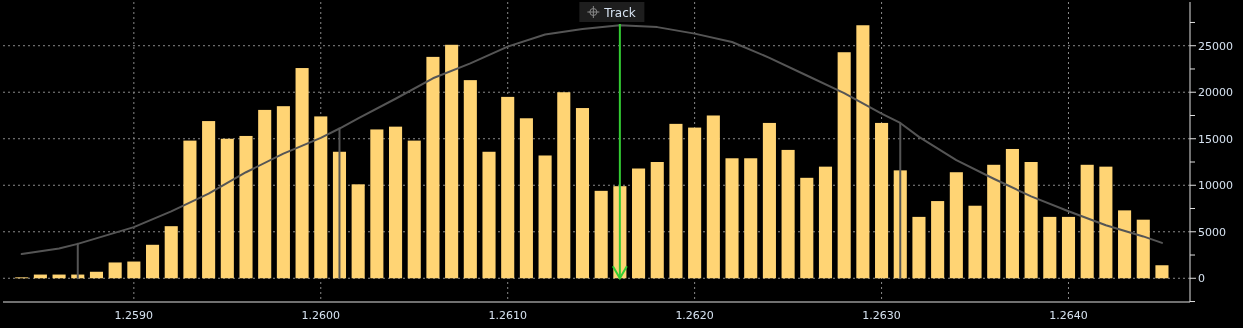  Describe the element at coordinates (1215, 46) in the screenshot. I see `y-tick-label: 25000` at that location.